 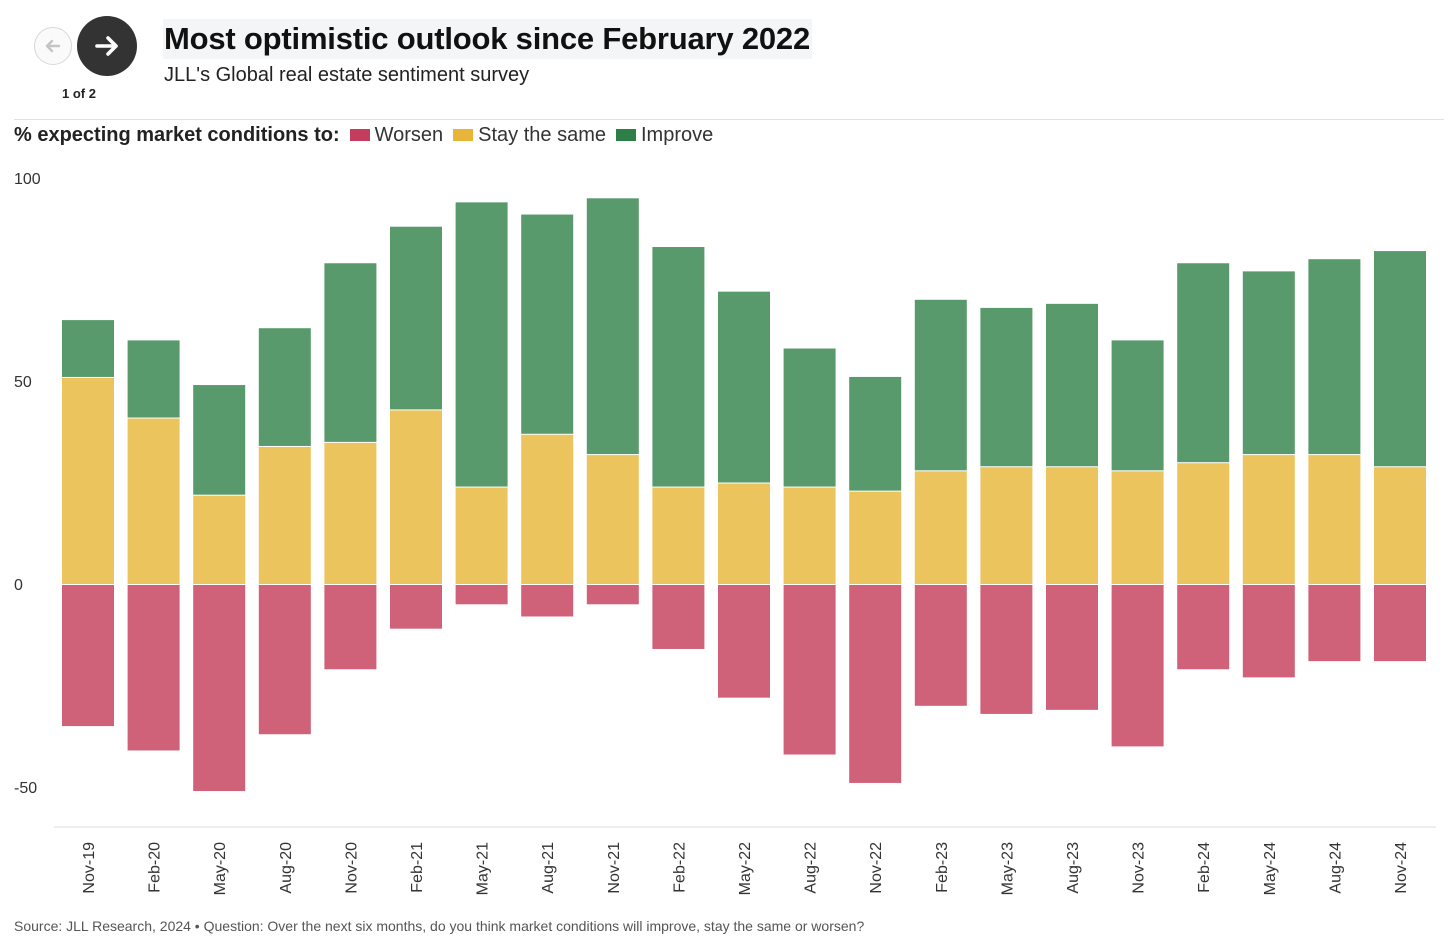 I want to click on x-tick-label: Feb-23, so click(x=942, y=867).